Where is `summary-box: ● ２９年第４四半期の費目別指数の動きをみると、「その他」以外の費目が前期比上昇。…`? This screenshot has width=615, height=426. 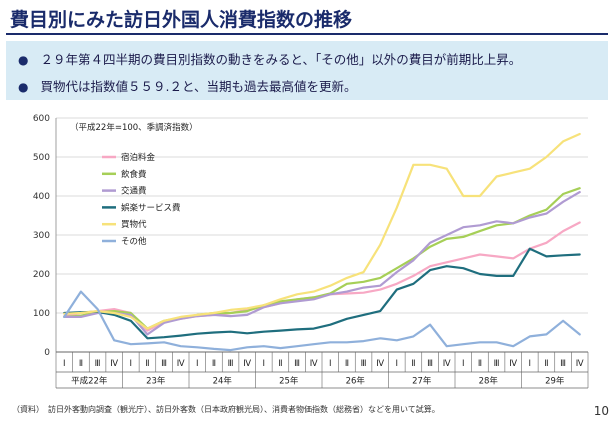 summary-box: ● ２９年第４四半期の費目別指数の動きをみると、「その他」以外の費目が前期比上昇。… is located at coordinates (307, 70).